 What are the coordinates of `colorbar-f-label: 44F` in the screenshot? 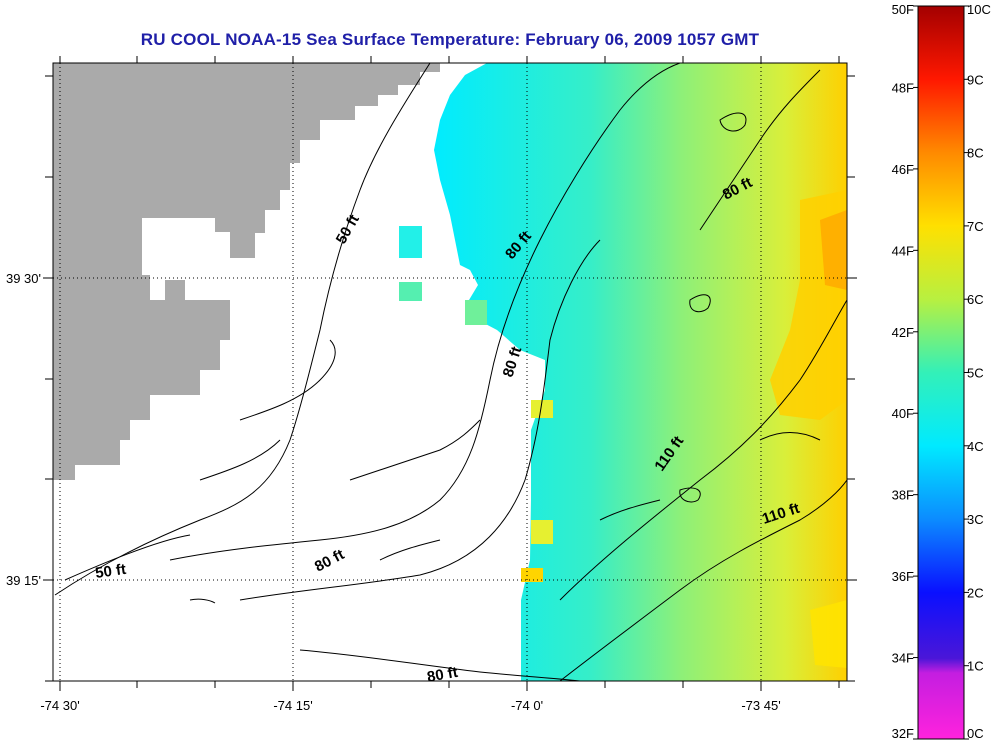 It's located at (903, 250).